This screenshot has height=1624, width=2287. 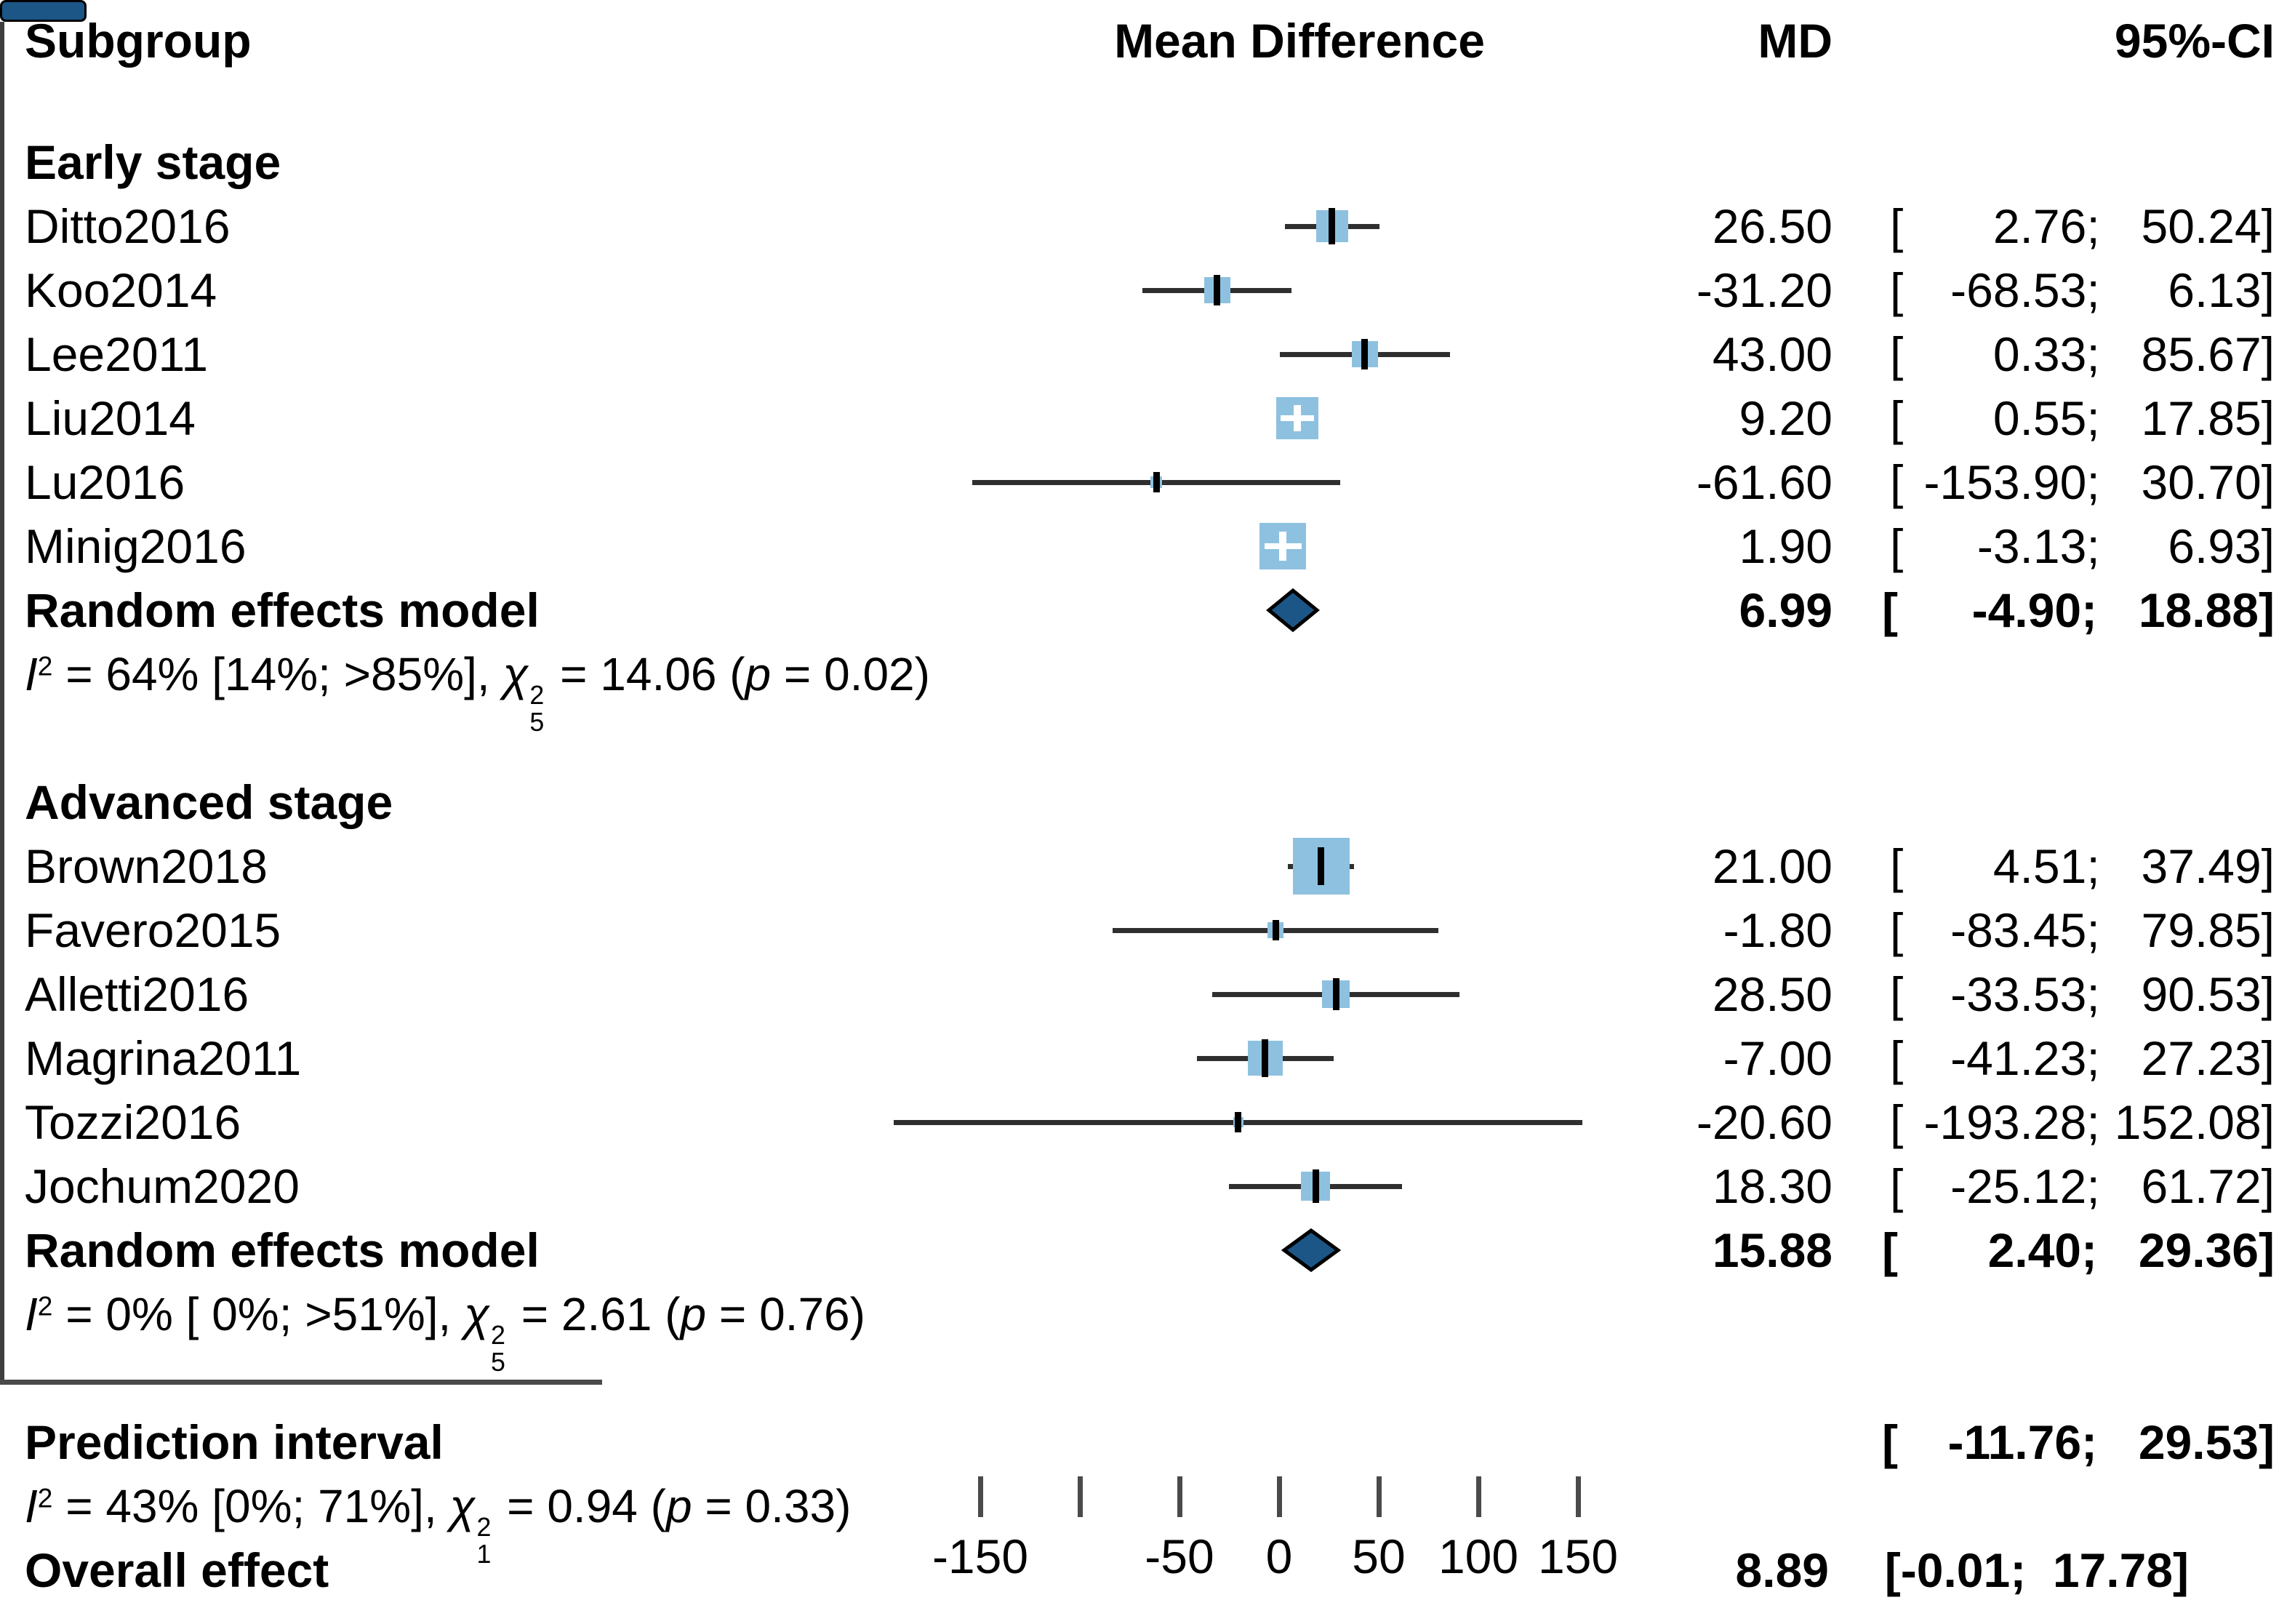 What do you see at coordinates (2082, 226) in the screenshot?
I see `study-ci-ditto2016: [2.76; 50.24]` at bounding box center [2082, 226].